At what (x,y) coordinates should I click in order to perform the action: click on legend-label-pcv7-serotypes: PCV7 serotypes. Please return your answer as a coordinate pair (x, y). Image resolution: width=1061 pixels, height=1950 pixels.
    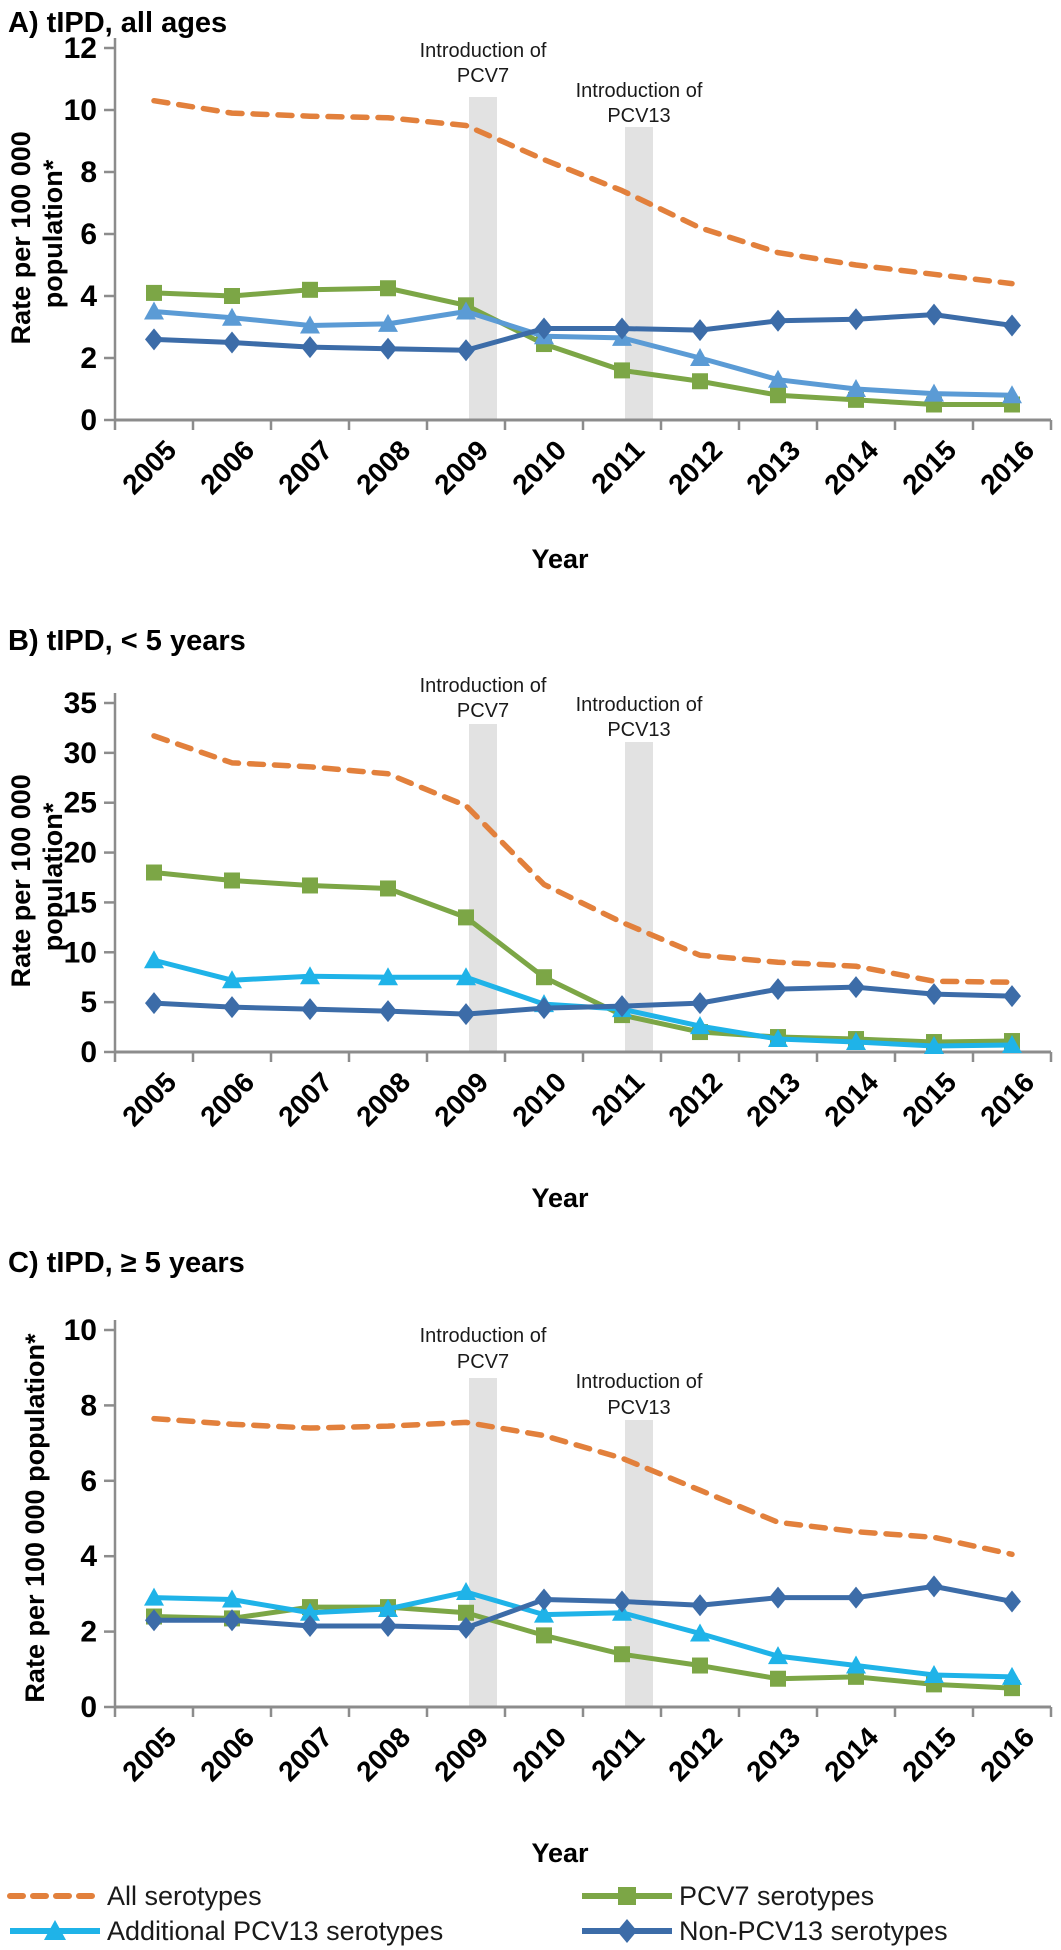
    Looking at the image, I should click on (776, 1896).